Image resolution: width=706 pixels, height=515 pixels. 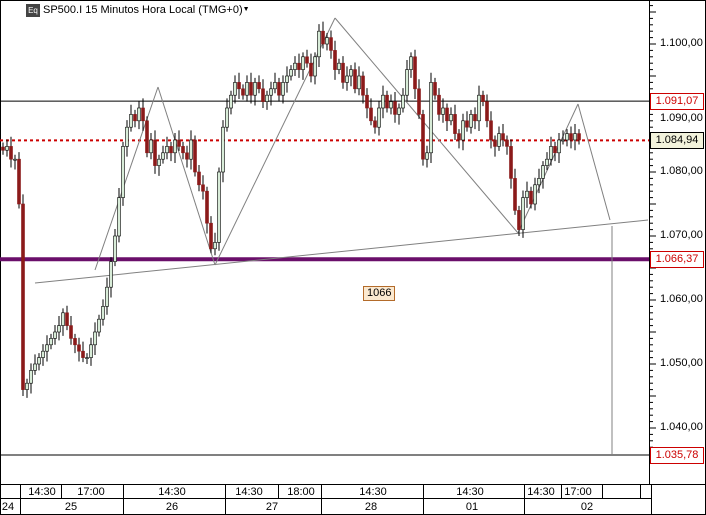 What do you see at coordinates (472, 507) in the screenshot?
I see `day-label: 01` at bounding box center [472, 507].